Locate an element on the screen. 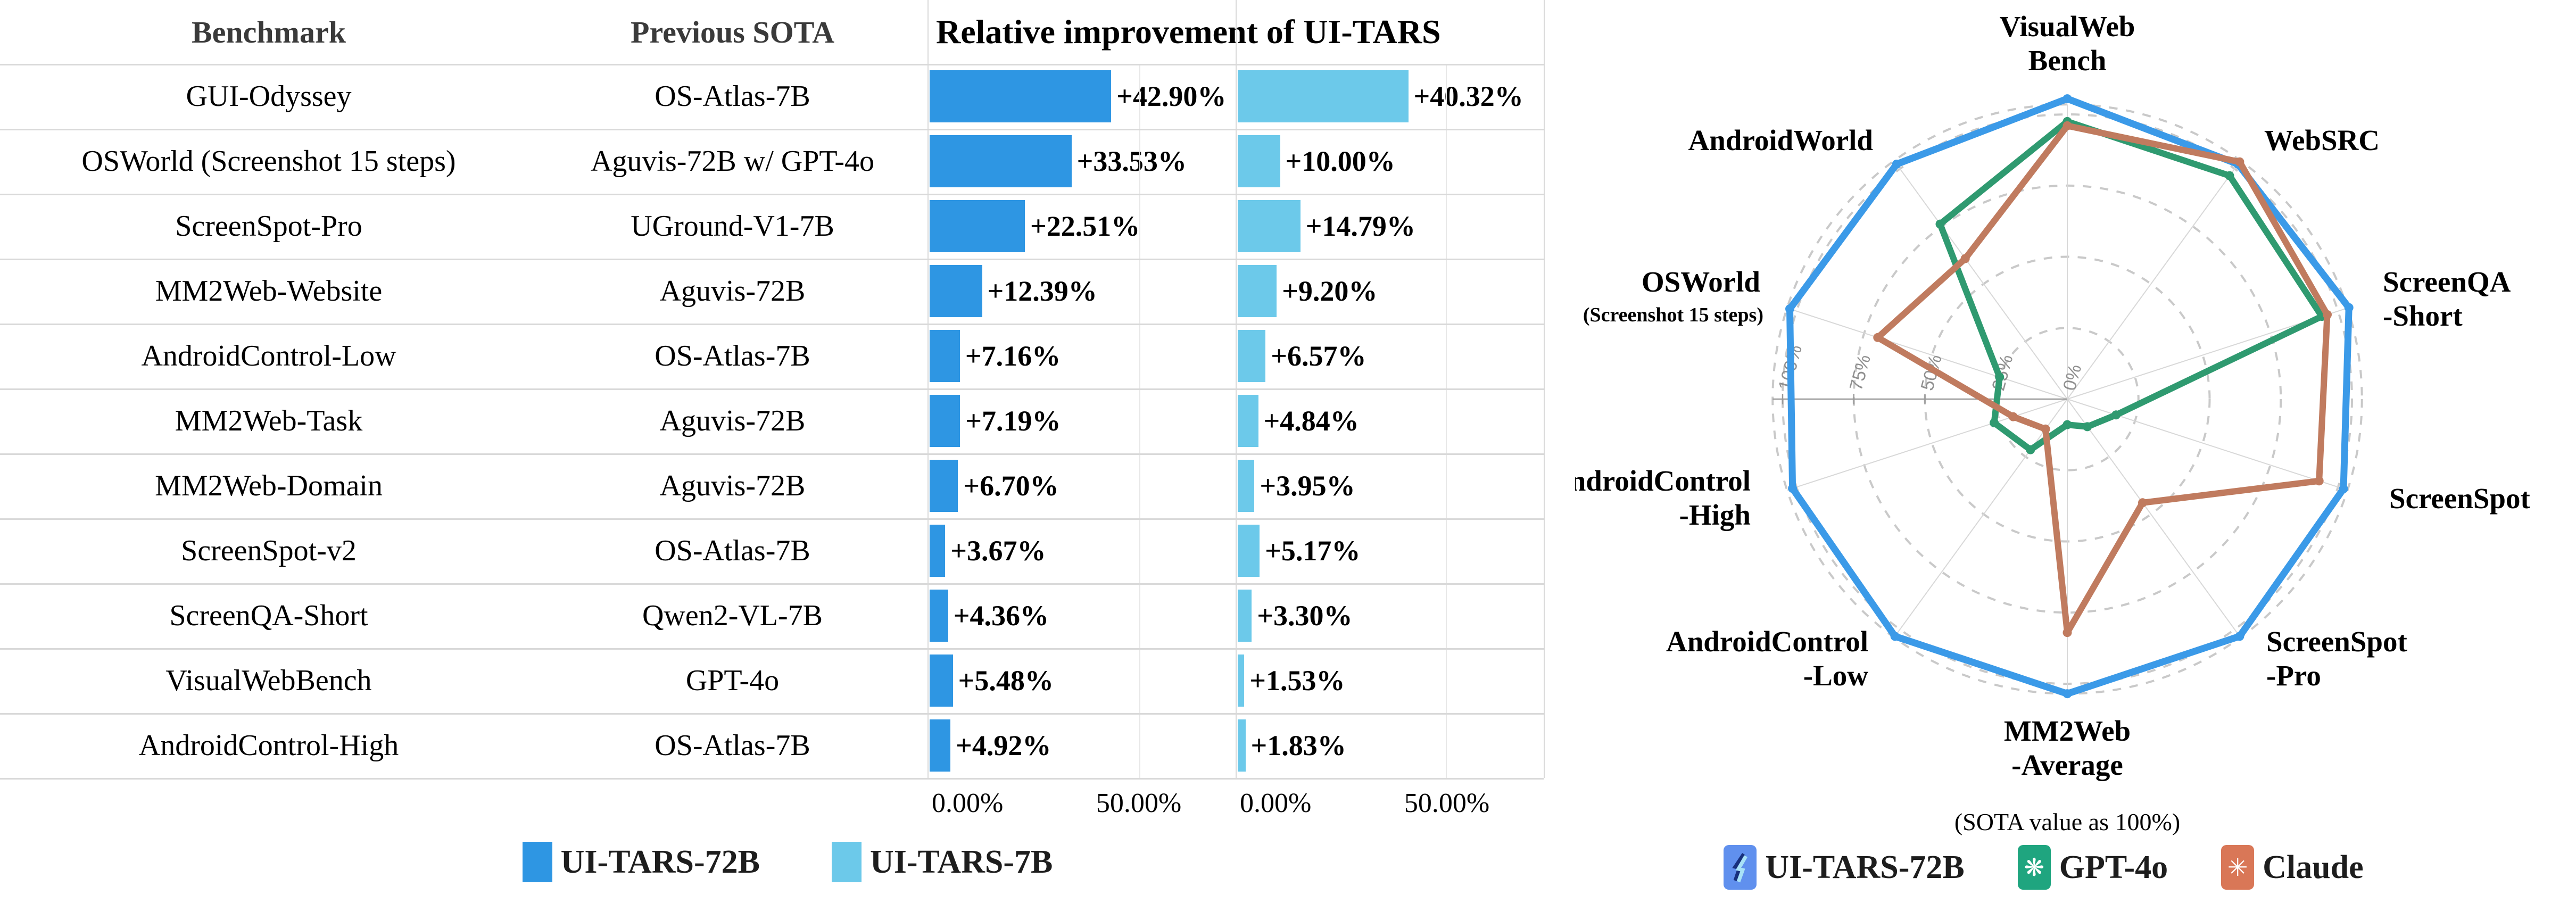  bar-cell-uitars72b: +6.70% is located at coordinates (1081, 485).